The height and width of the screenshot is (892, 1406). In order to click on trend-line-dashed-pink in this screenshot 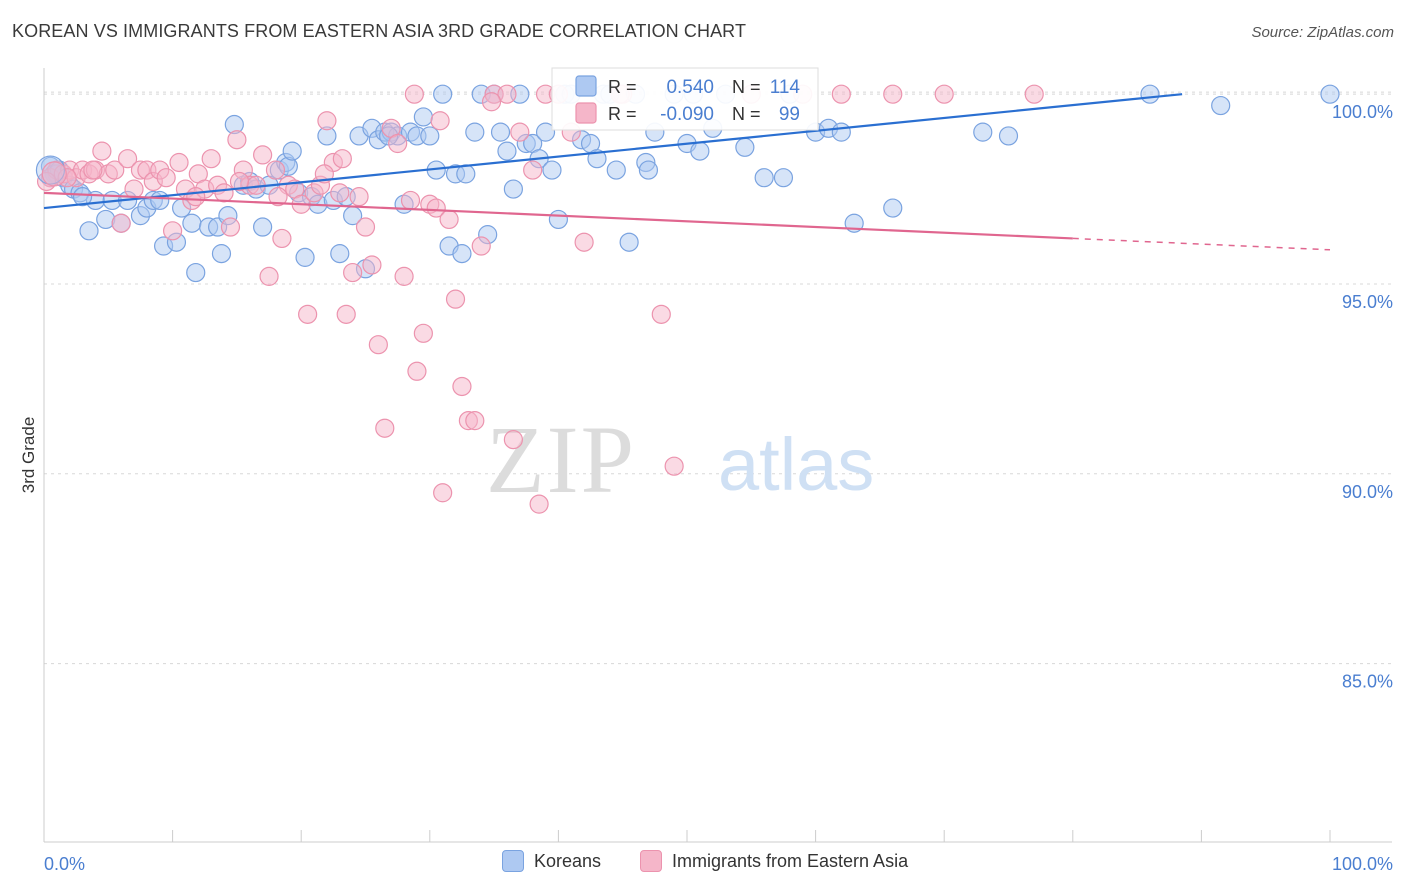, I will do `click(1201, 244)`.